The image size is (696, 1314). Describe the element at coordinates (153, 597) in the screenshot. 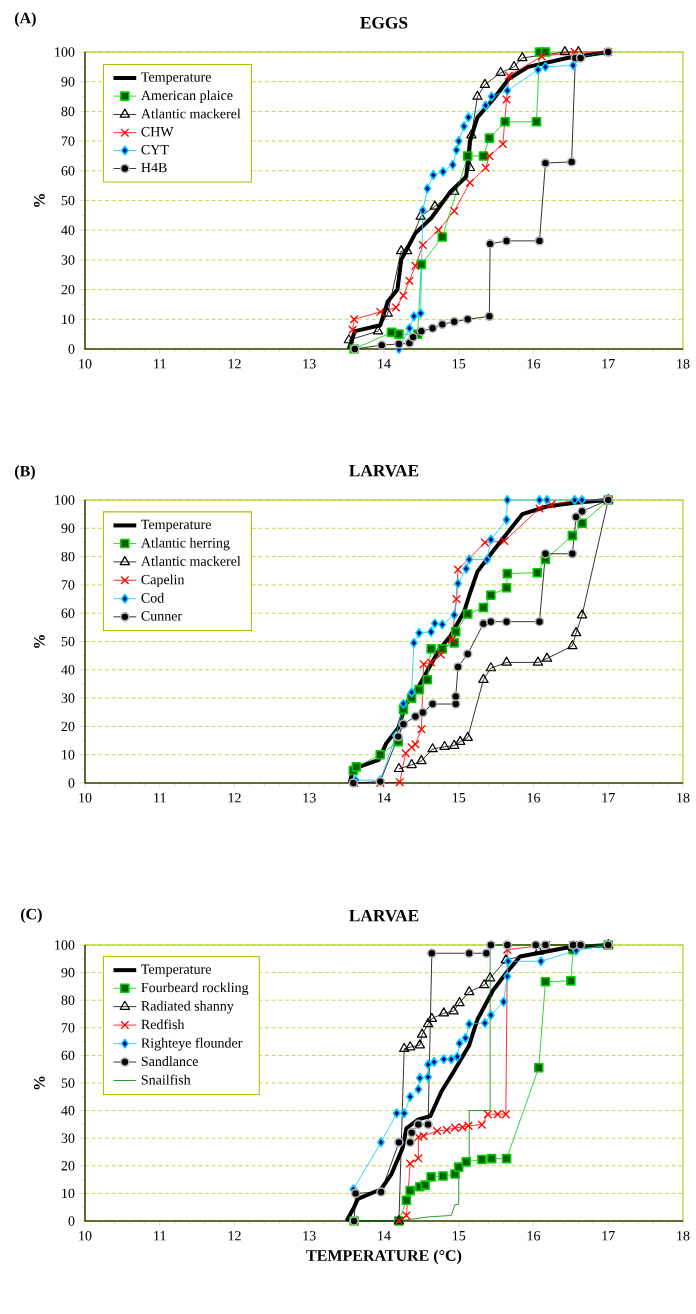

I see `legend-label: Cod` at that location.